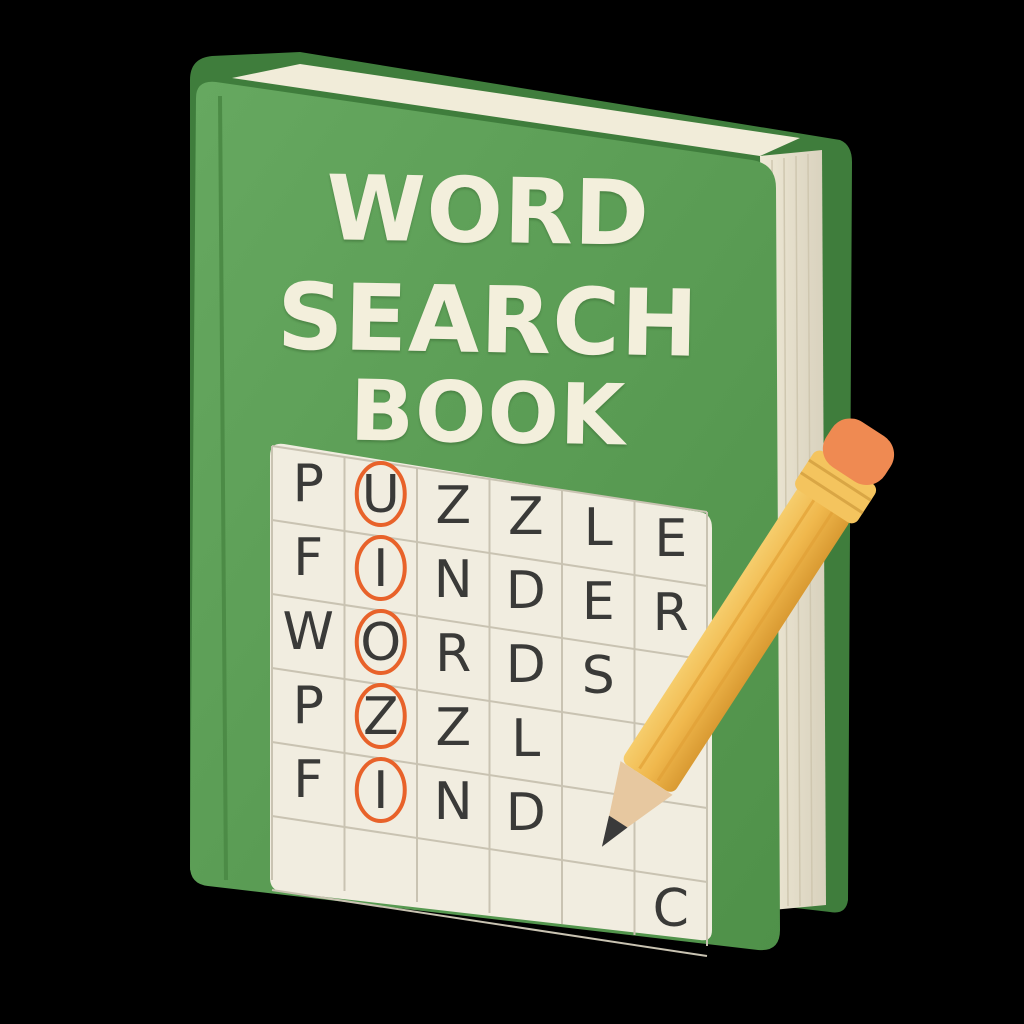 The image size is (1024, 1024). Describe the element at coordinates (614, 831) in the screenshot. I see `pencil-lead` at that location.